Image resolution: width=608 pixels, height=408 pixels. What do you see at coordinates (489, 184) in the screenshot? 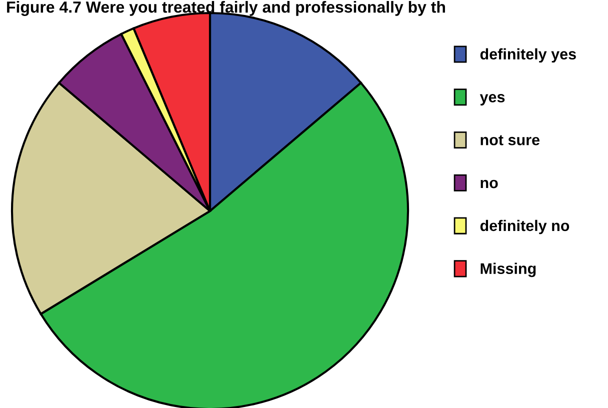
I see `legend-label: no` at bounding box center [489, 184].